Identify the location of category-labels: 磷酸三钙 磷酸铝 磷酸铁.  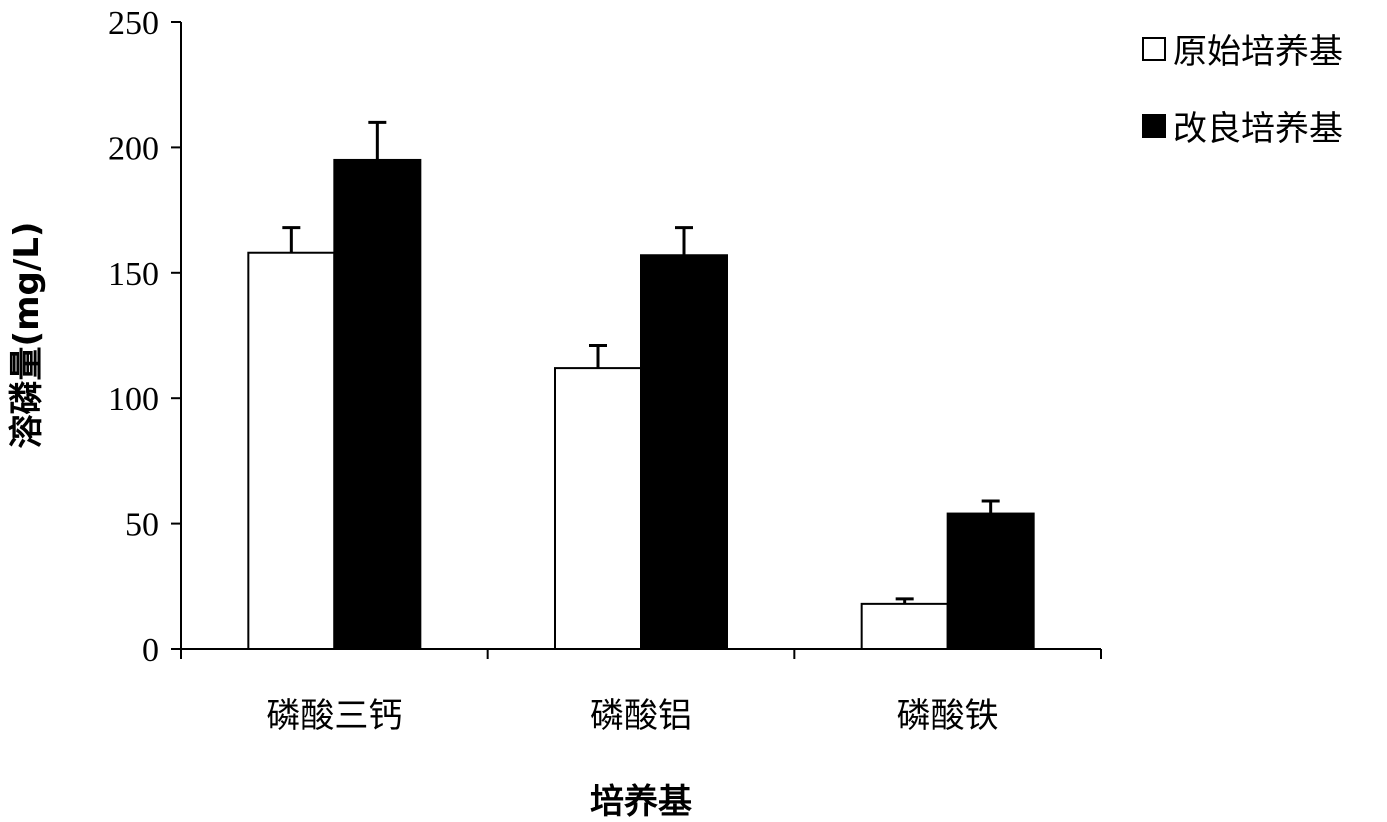
(632, 716).